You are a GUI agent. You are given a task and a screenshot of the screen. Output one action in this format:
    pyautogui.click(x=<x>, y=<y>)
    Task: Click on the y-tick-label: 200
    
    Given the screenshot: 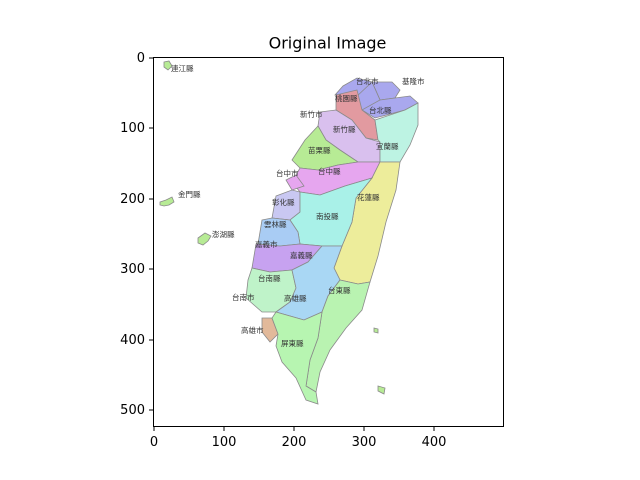 What is the action you would take?
    pyautogui.click(x=132, y=199)
    